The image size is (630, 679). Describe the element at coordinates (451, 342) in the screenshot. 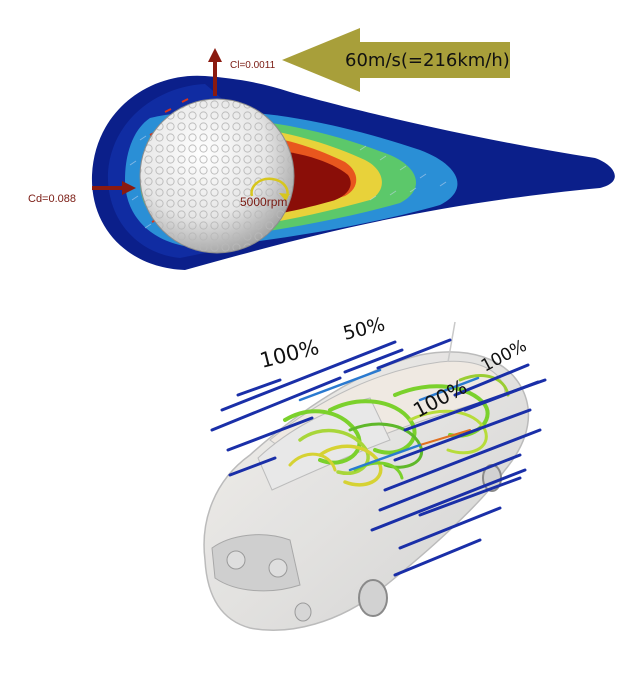

I see `car-antenna` at that location.